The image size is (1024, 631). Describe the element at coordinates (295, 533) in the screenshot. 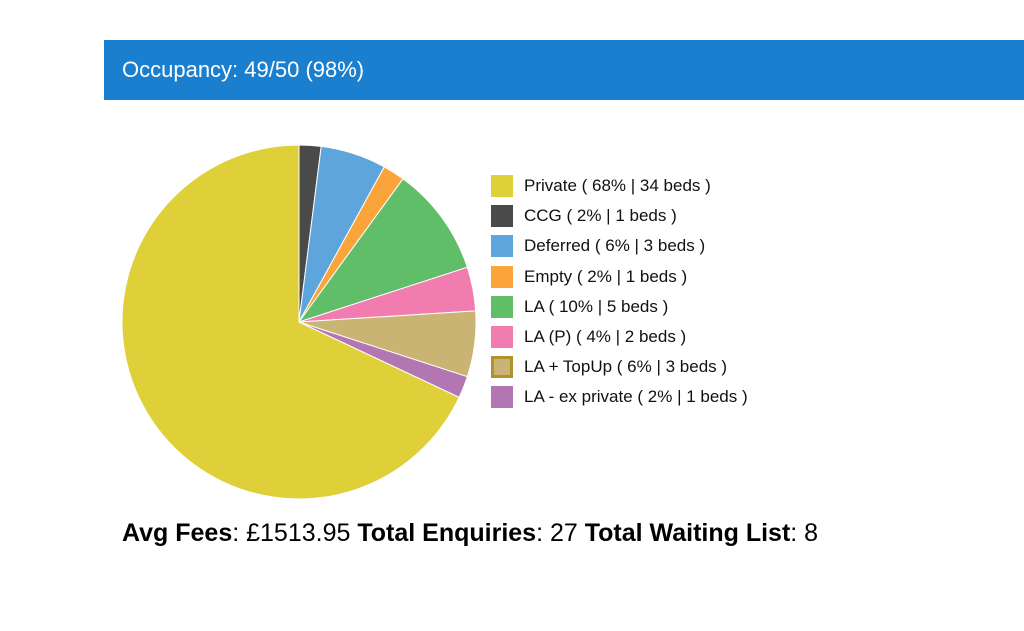

I see `avg-fees-value: : £1513.95` at that location.